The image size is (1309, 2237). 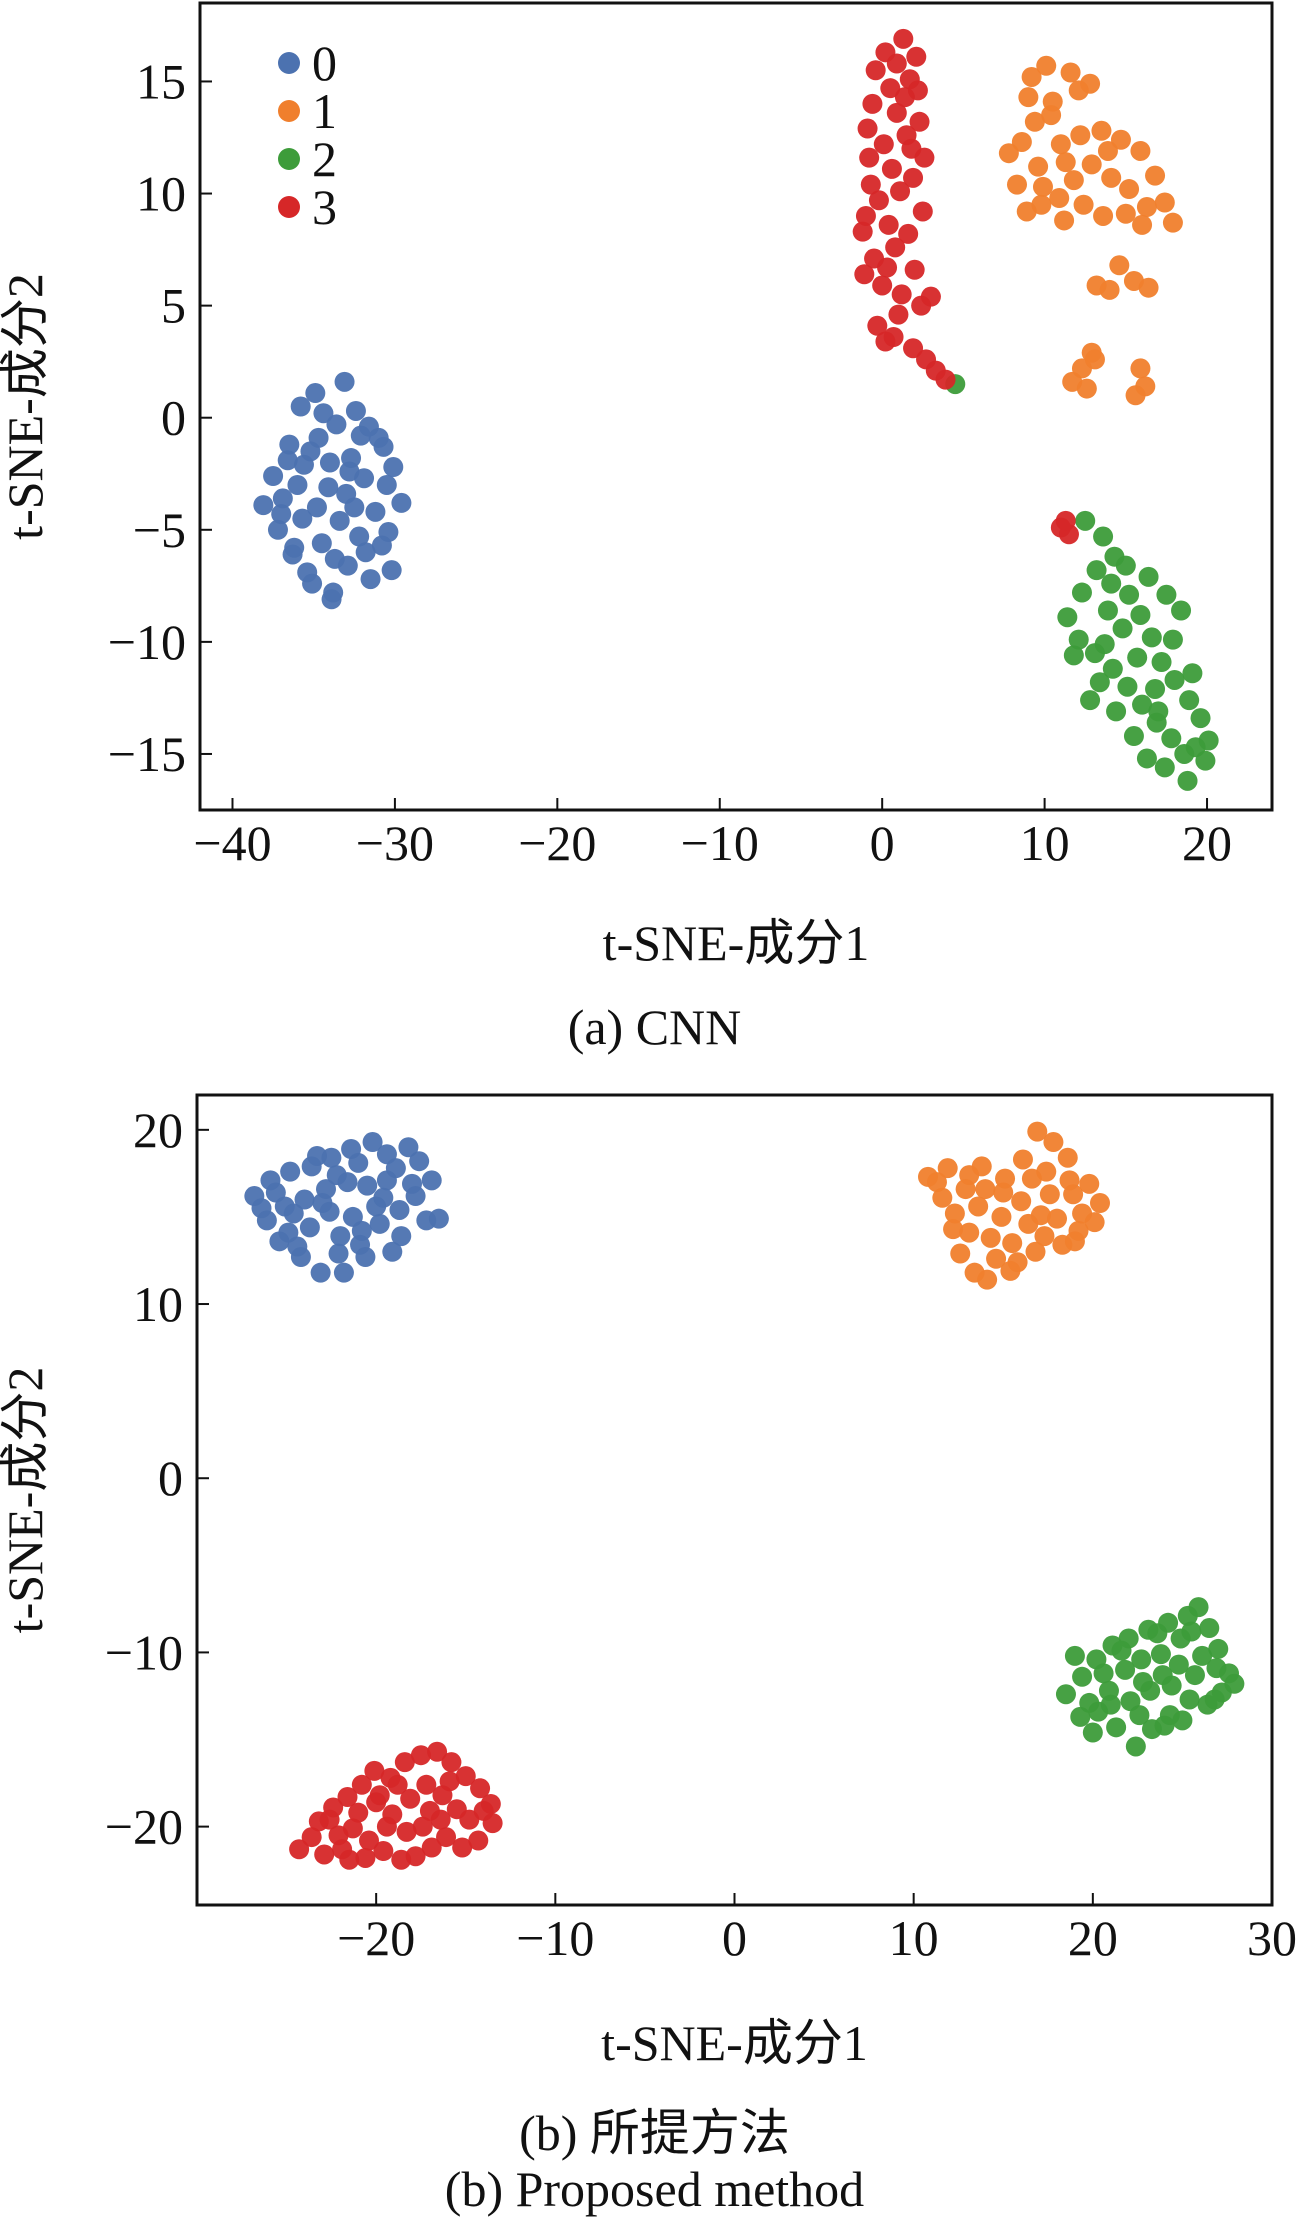 What do you see at coordinates (289, 111) in the screenshot?
I see `legend-marker` at bounding box center [289, 111].